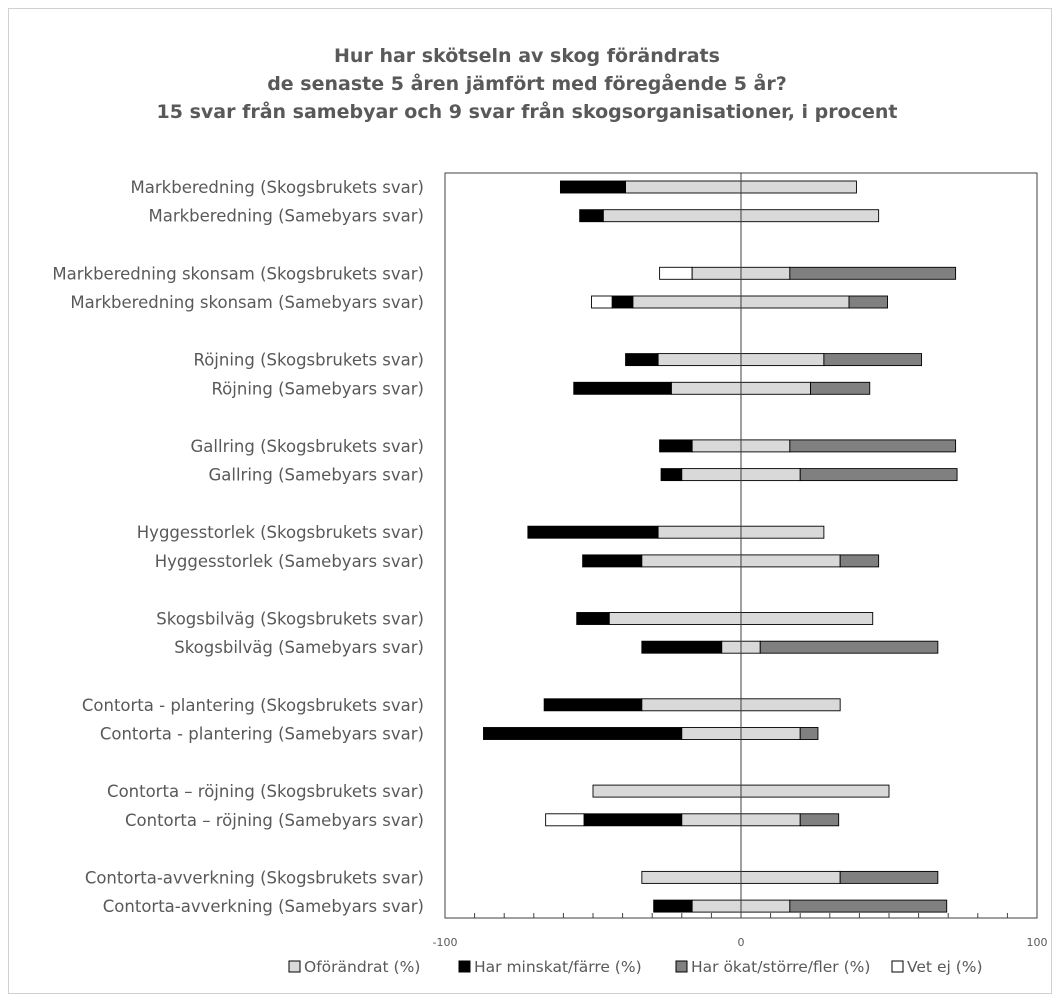  What do you see at coordinates (527, 56) in the screenshot?
I see `chart-title-line: Hur har skötseln av skog förändrats` at bounding box center [527, 56].